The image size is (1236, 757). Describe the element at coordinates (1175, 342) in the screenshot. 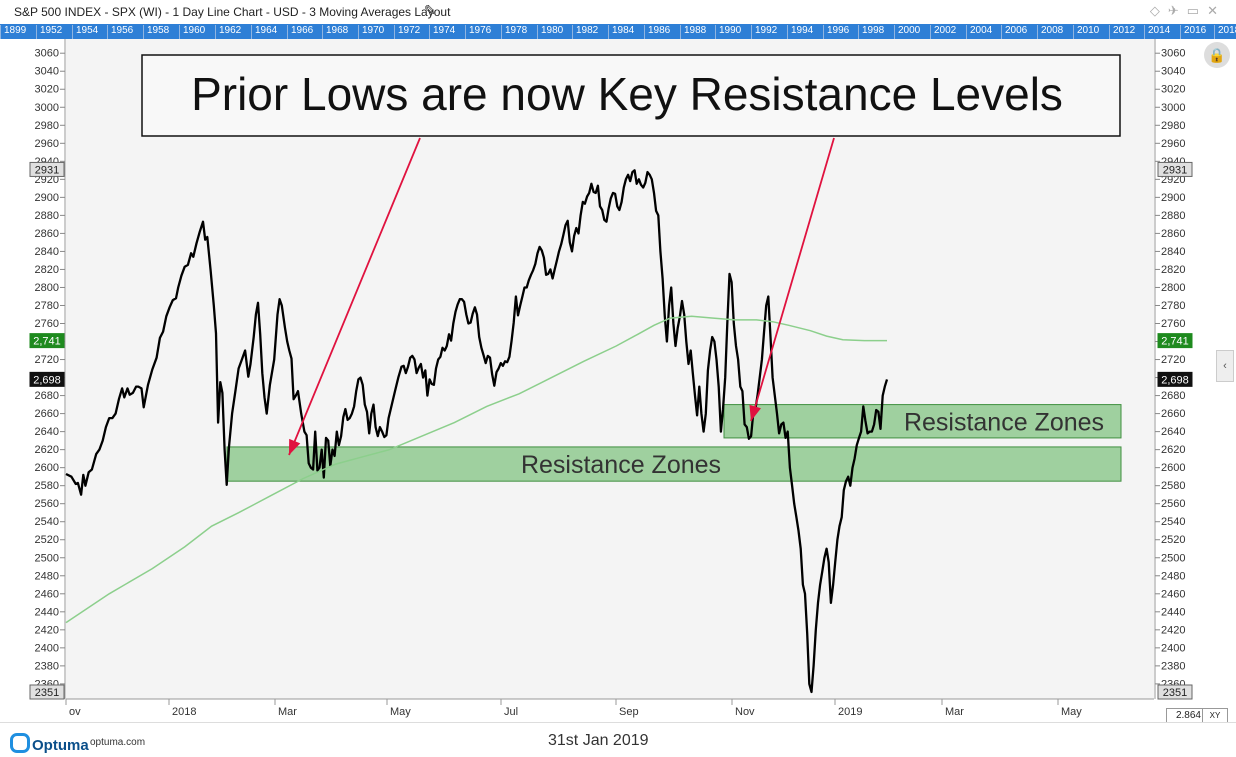

I see `axis-tag-label: 2,741` at that location.